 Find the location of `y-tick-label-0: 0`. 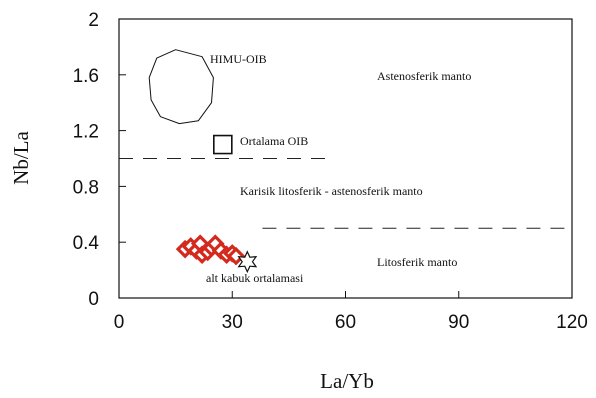

y-tick-label-0: 0 is located at coordinates (93, 299).